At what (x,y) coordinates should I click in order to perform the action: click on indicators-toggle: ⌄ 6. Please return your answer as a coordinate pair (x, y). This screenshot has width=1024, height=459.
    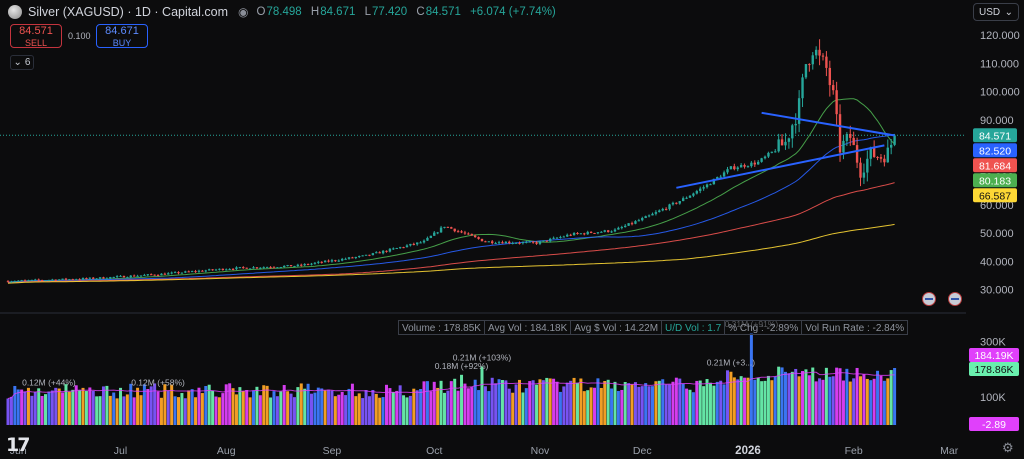
    Looking at the image, I should click on (22, 62).